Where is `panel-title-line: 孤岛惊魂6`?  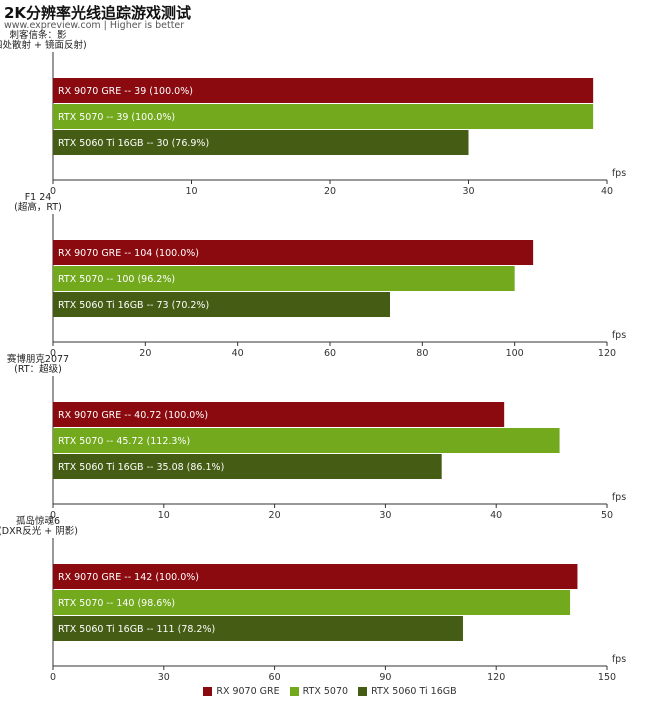
panel-title-line: 孤岛惊魂6 is located at coordinates (38, 521).